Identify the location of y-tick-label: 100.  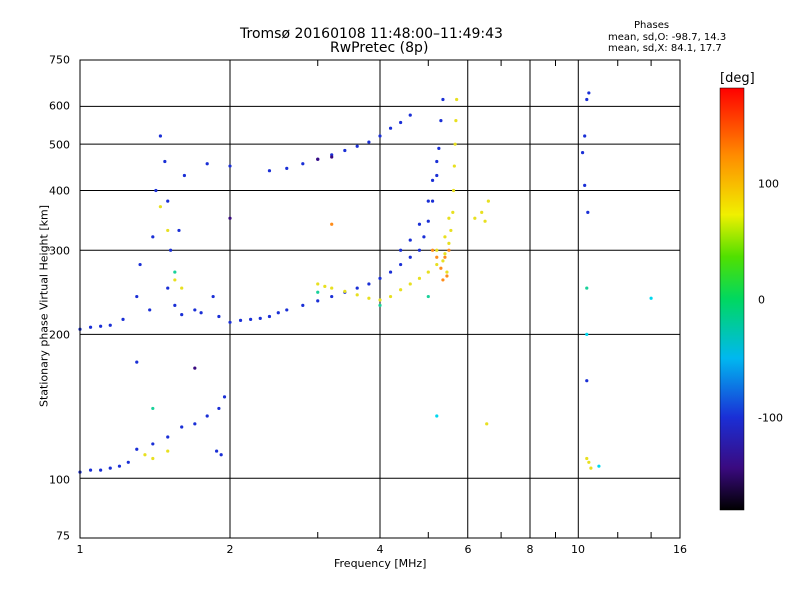
(59, 480).